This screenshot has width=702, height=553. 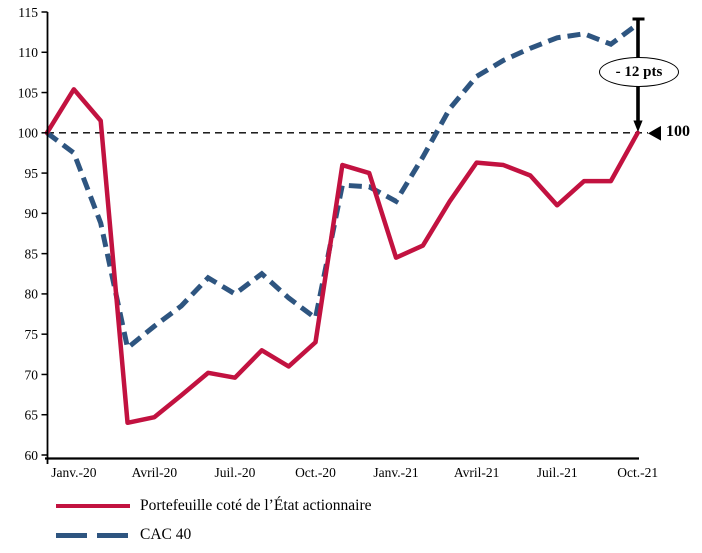 What do you see at coordinates (28, 12) in the screenshot?
I see `y-tick-label: 115` at bounding box center [28, 12].